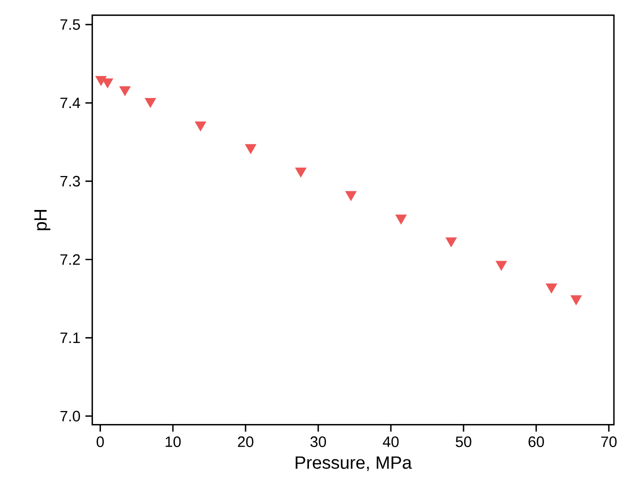 The image size is (626, 501). I want to click on y-tick-label: 7.4, so click(70, 103).